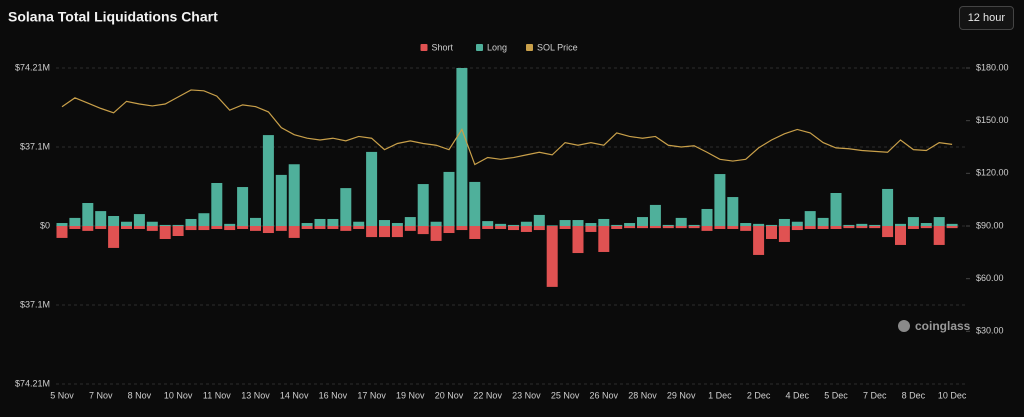 The width and height of the screenshot is (1024, 417). Describe the element at coordinates (986, 18) in the screenshot. I see `interval-button: 12 hour` at that location.